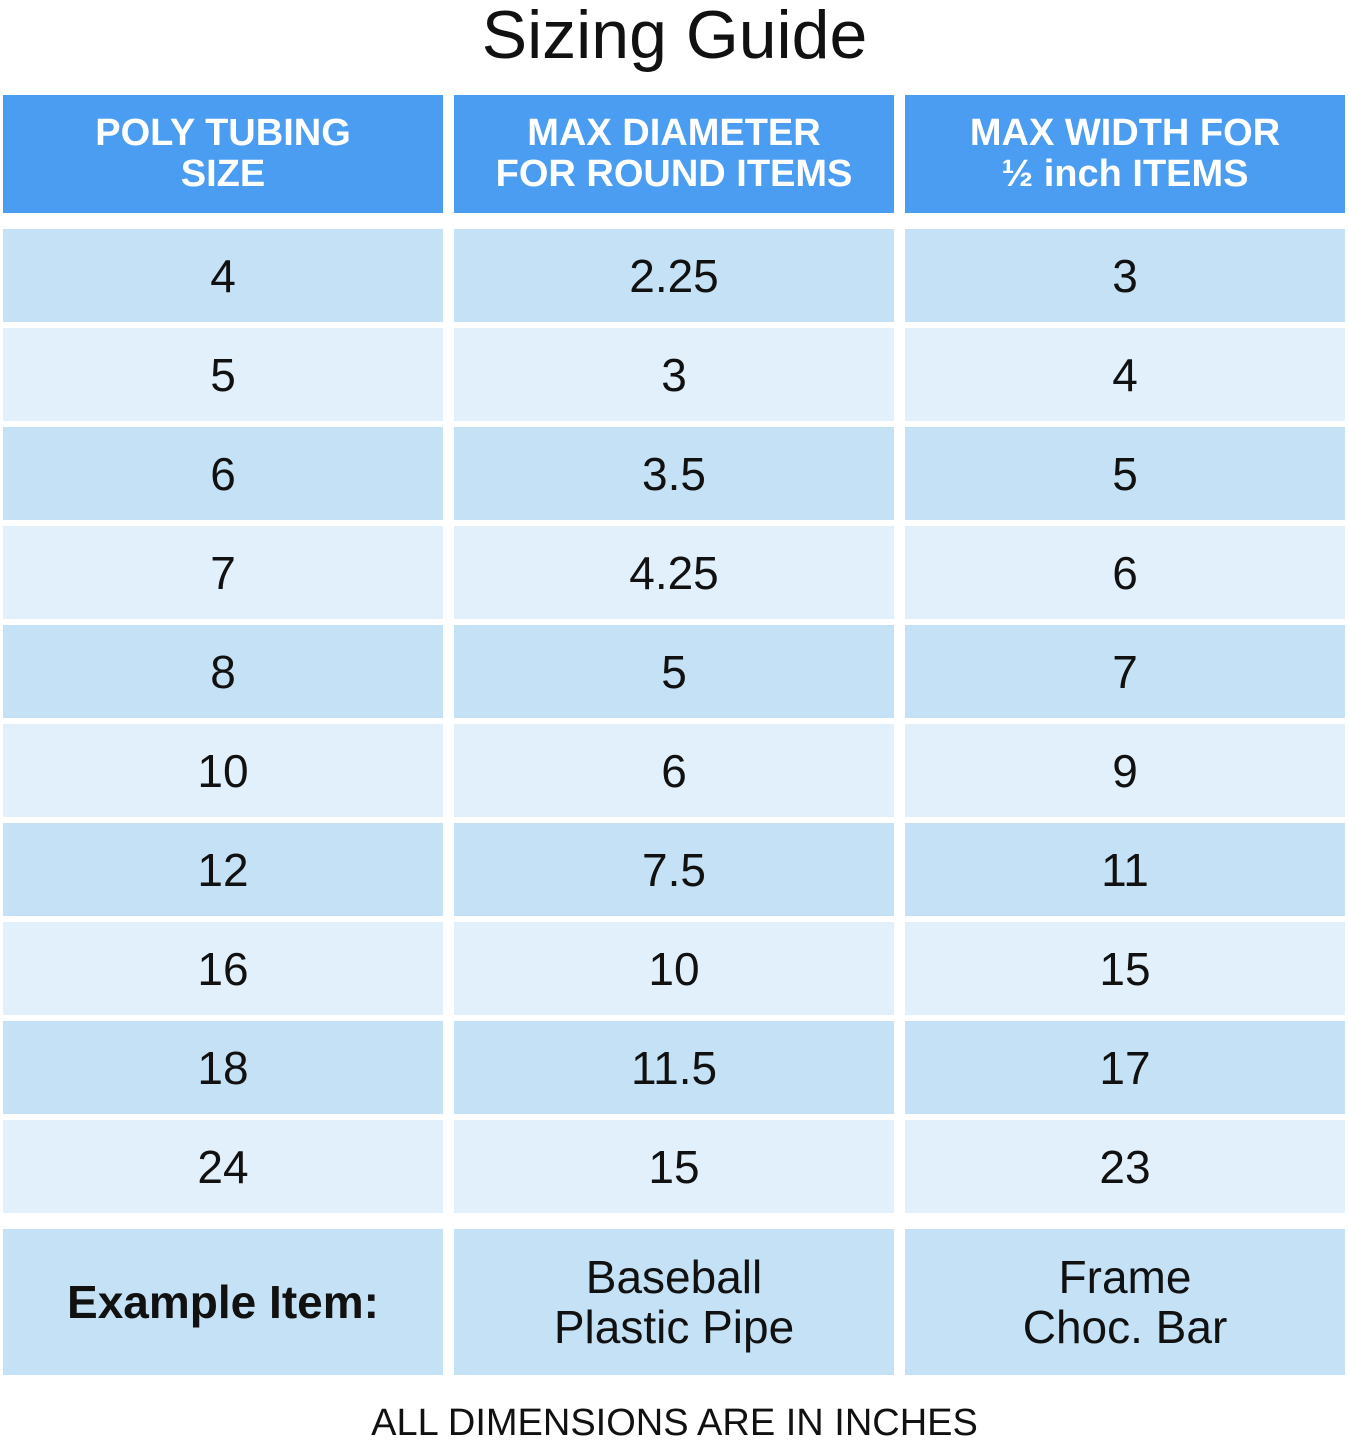  What do you see at coordinates (674, 1423) in the screenshot?
I see `units-note: ALL DIMENSIONS ARE IN INCHES` at bounding box center [674, 1423].